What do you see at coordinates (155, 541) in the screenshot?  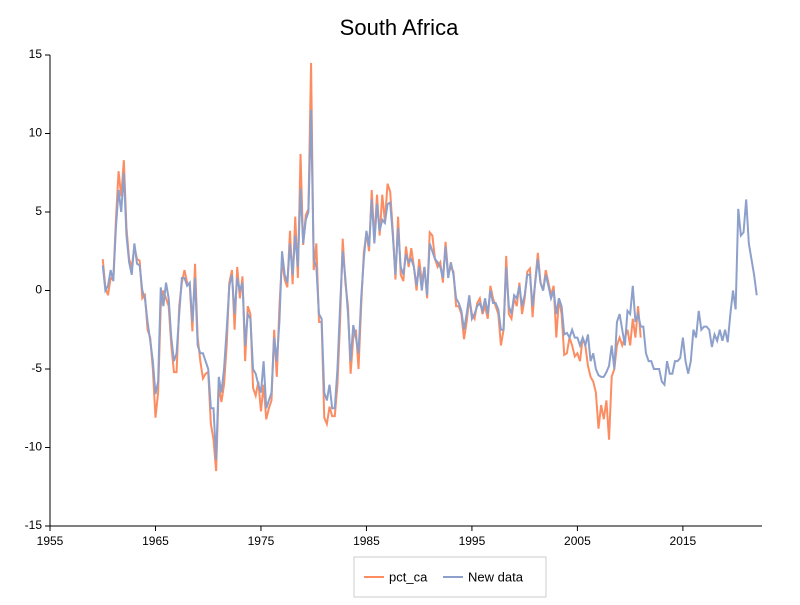 I see `x-tick-label: 1965` at bounding box center [155, 541].